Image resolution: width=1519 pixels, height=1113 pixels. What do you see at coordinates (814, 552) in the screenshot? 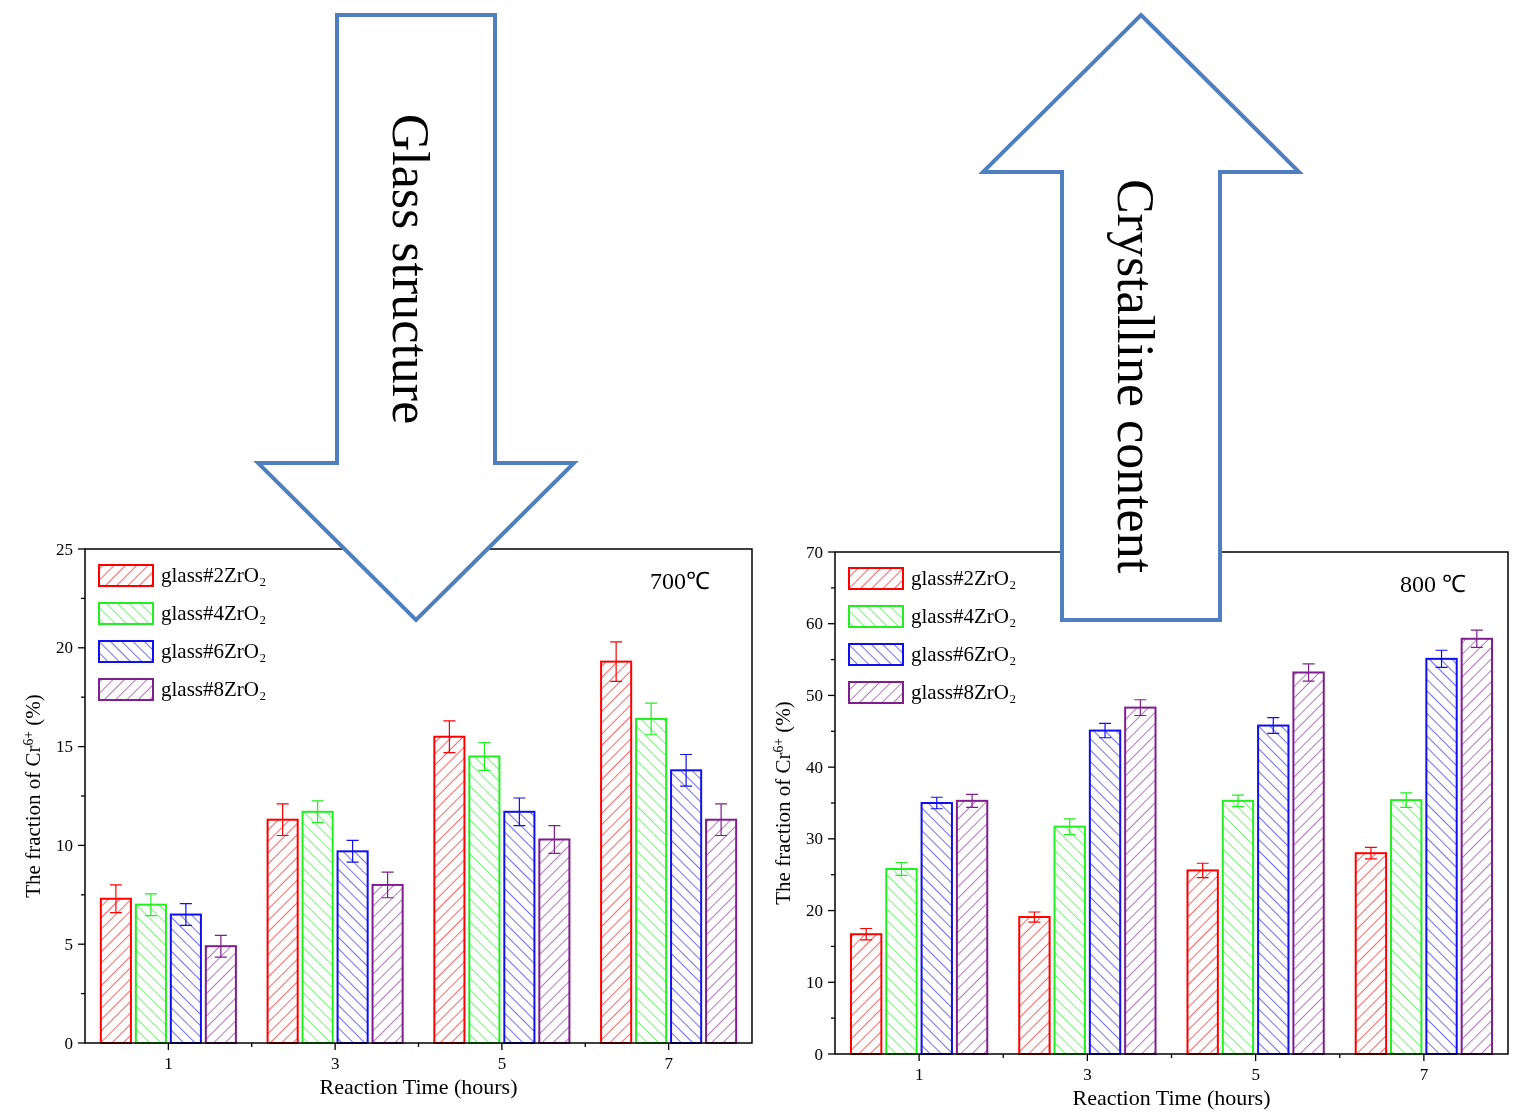
I see `y-tick-label: 70` at bounding box center [814, 552].